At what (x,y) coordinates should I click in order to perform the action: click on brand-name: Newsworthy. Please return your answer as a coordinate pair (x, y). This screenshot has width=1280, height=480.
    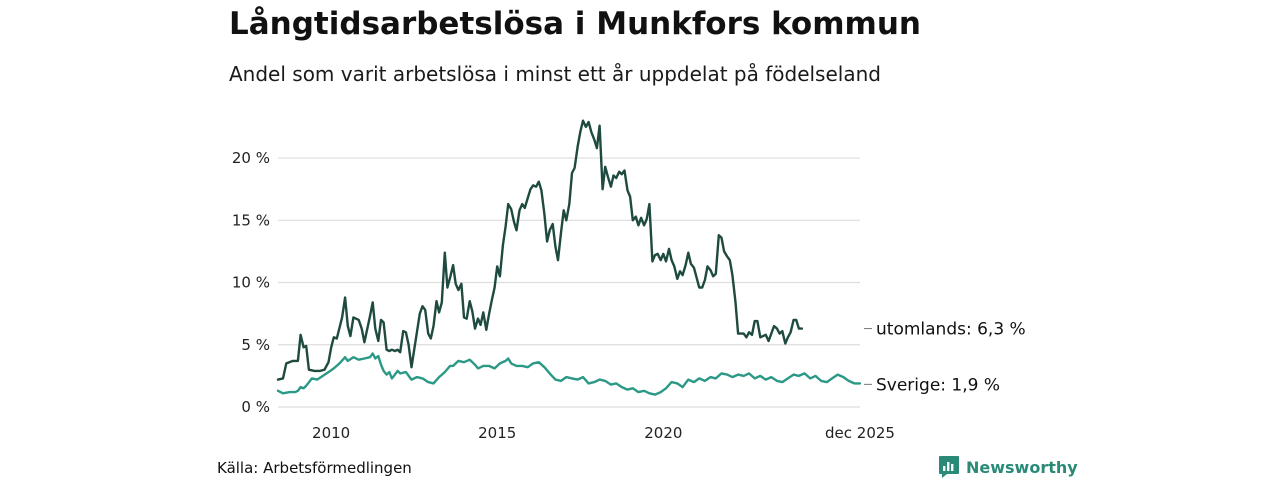
    Looking at the image, I should click on (1022, 467).